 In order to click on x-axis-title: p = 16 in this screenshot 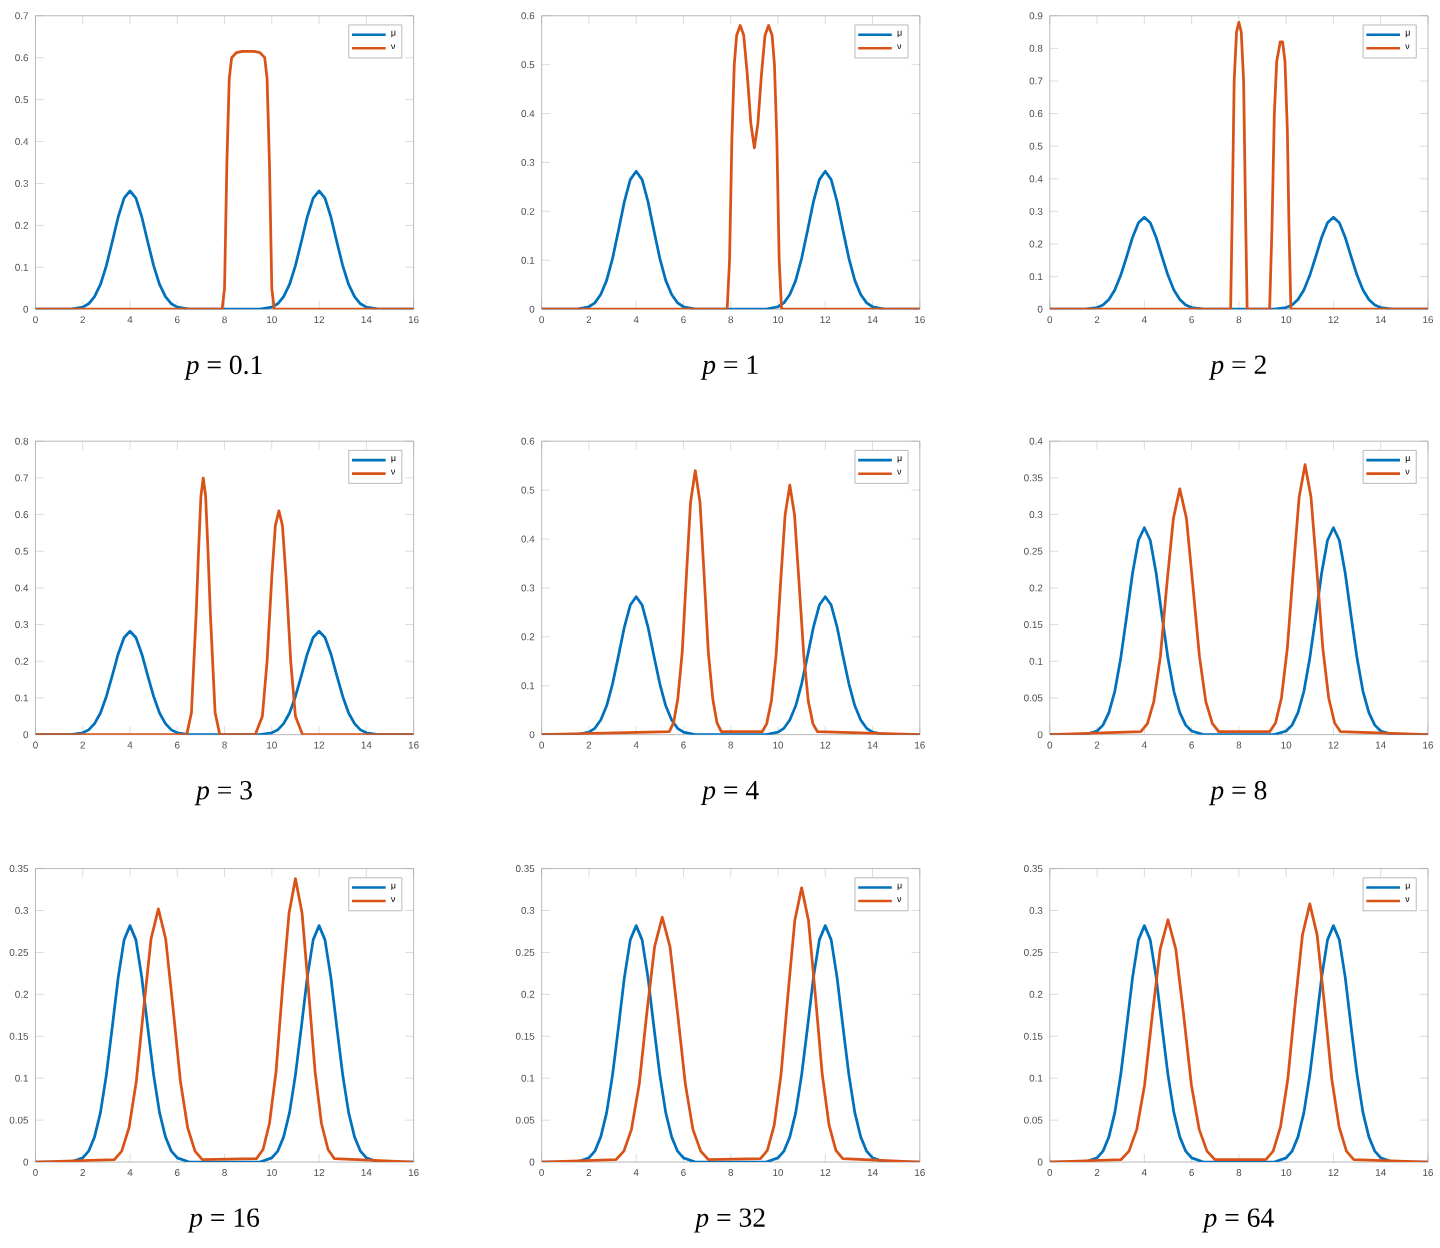, I will do `click(223, 1220)`.